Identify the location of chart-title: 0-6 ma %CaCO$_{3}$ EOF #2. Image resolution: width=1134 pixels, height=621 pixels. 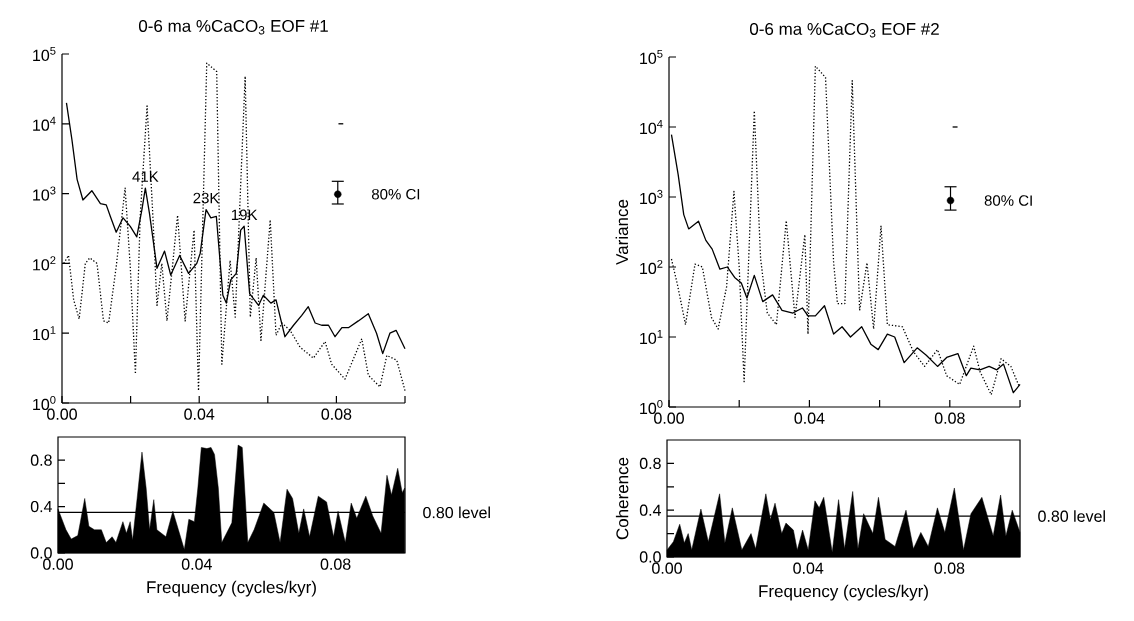
(844, 30).